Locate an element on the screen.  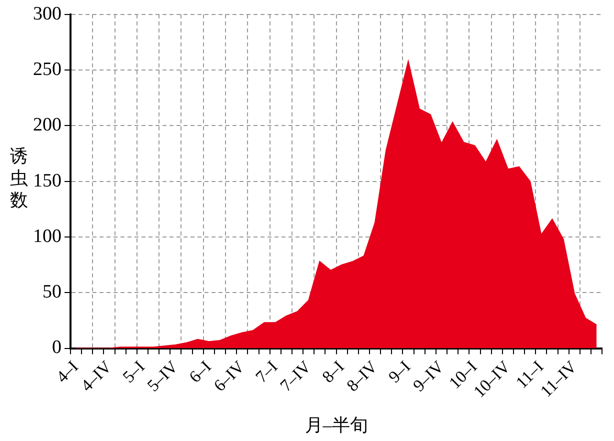
x-tick-label: 8–I is located at coordinates (333, 371).